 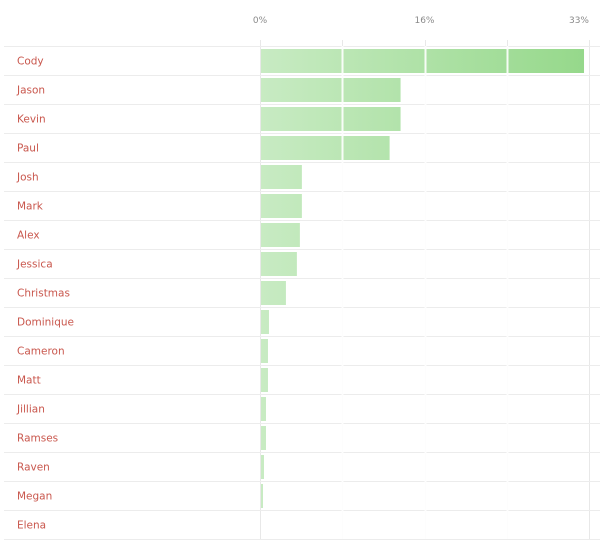 I want to click on category-label: Alex, so click(x=28, y=236).